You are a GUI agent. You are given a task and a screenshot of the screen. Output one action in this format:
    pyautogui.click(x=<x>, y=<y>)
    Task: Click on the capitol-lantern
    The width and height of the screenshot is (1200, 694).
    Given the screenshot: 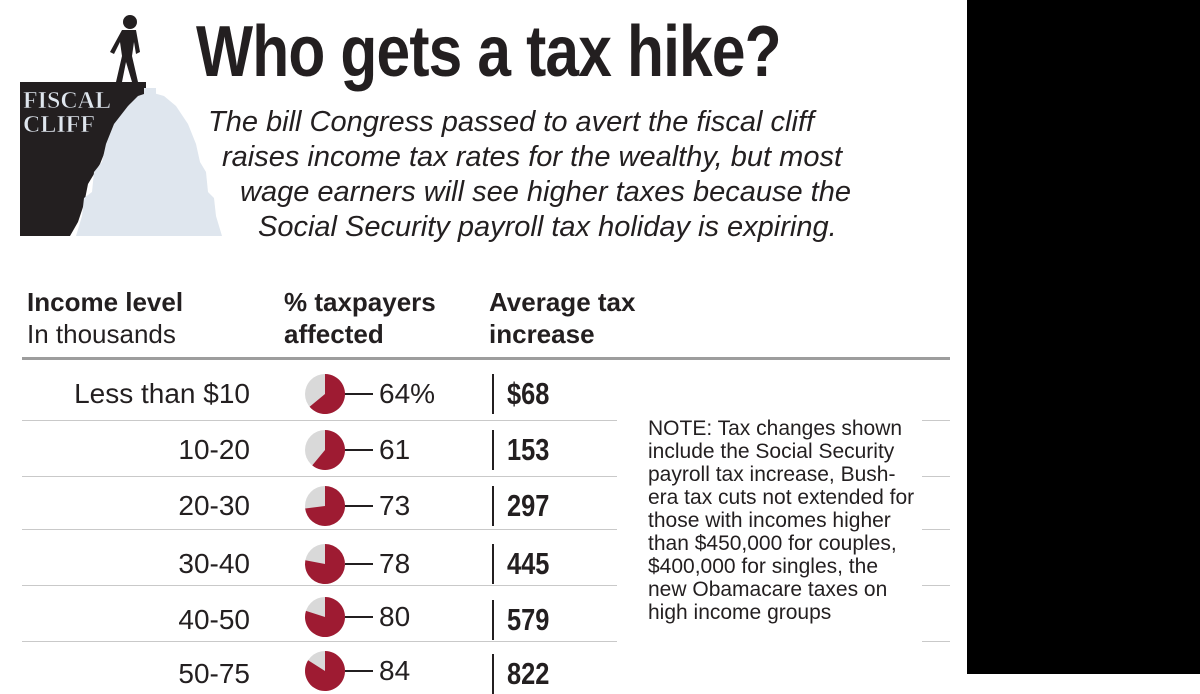 What is the action you would take?
    pyautogui.click(x=150, y=92)
    